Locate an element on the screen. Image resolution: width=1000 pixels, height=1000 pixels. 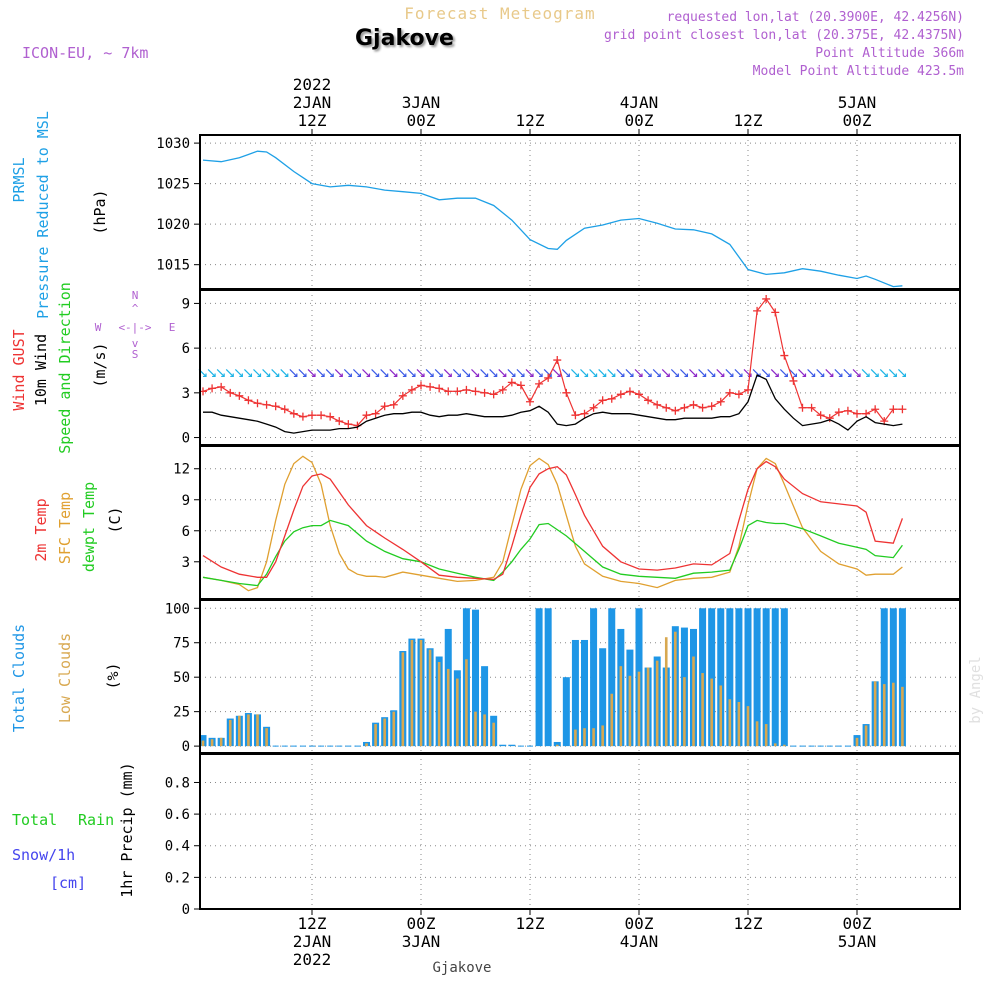
bottom-time-label: 12Z is located at coordinates (748, 923).